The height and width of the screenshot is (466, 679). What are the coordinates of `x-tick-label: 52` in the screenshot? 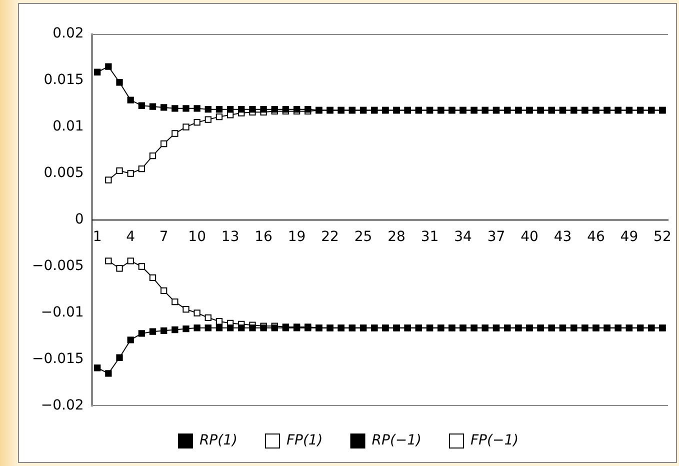 It's located at (663, 237).